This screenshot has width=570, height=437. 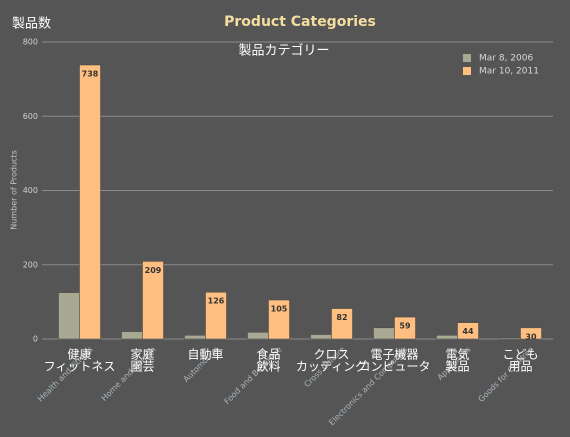 I want to click on overlay-category-label: カッティング, so click(x=331, y=367).